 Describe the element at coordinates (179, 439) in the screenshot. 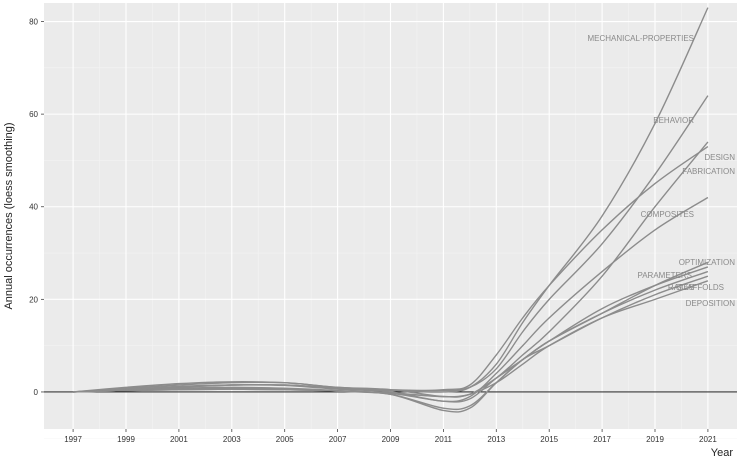

I see `x-tick-label: 2001` at that location.